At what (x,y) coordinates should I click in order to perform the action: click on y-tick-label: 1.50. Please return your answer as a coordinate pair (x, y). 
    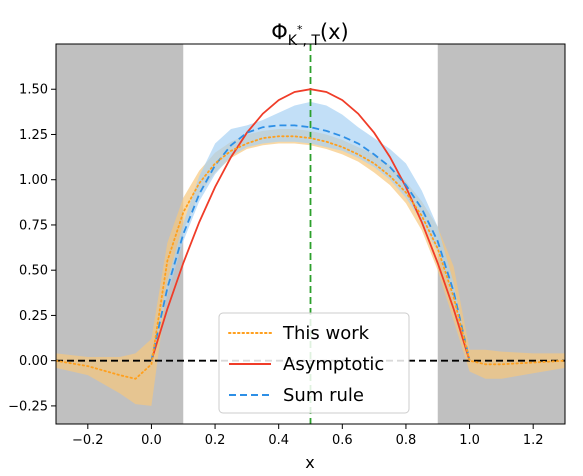
    Looking at the image, I should click on (33, 90).